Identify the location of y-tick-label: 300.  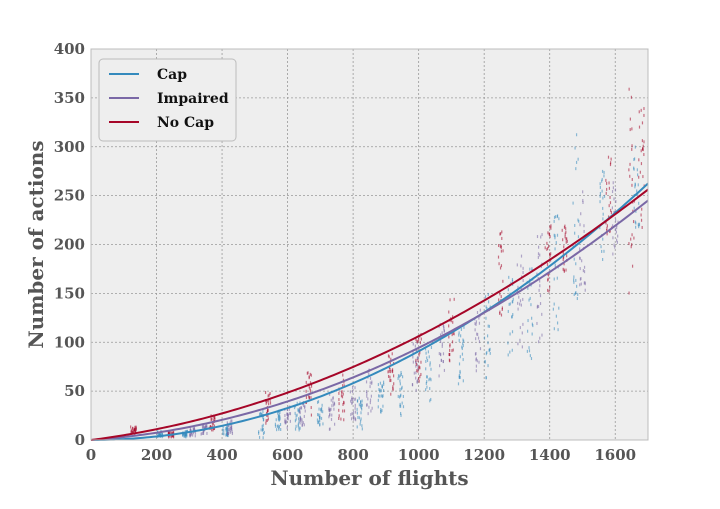
(69, 147).